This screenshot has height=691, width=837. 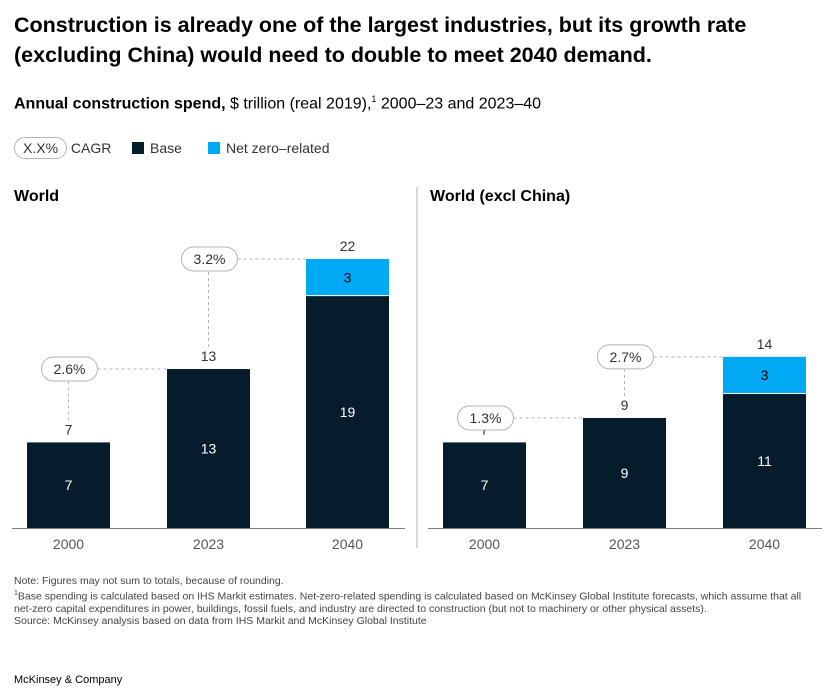 I want to click on legend-cagr-oval: X.X%, so click(x=41, y=148).